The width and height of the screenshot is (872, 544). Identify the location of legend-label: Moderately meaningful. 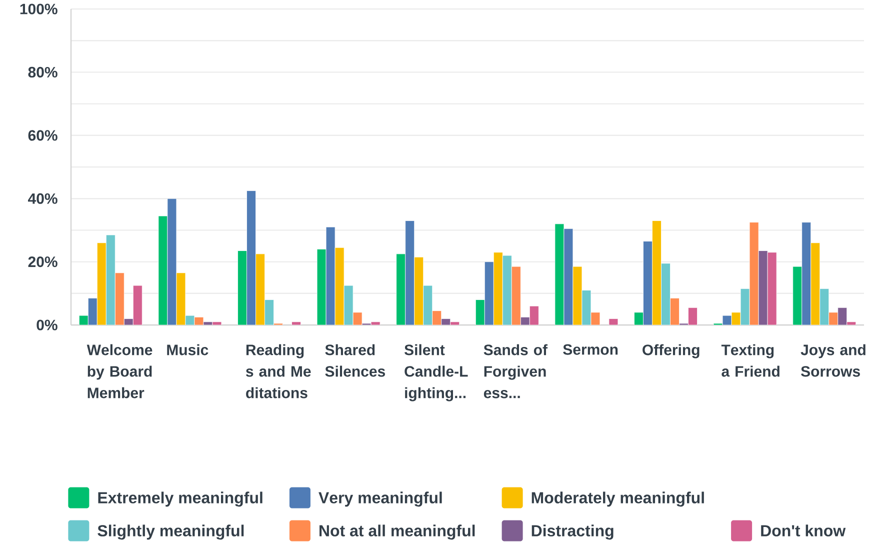
(618, 499).